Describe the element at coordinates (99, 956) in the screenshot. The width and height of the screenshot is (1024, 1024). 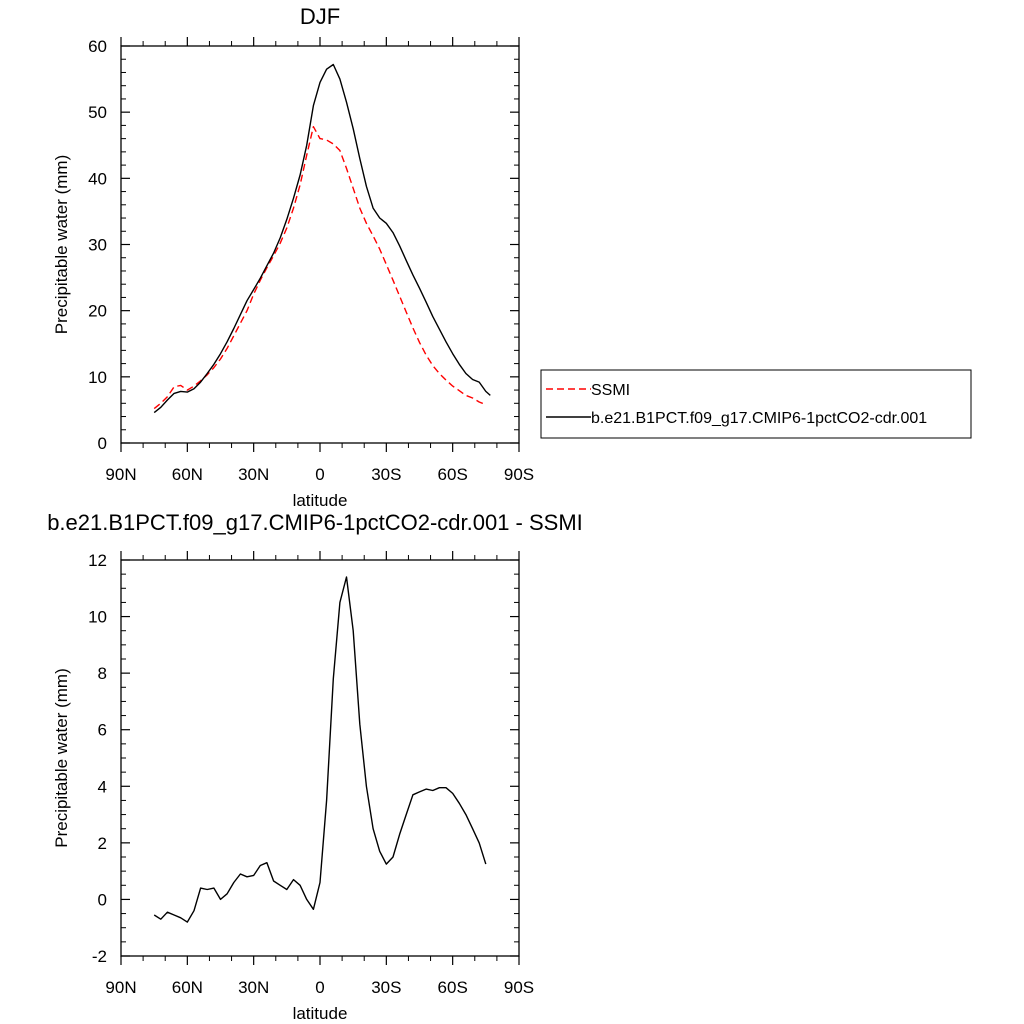
I see `y-tick-label: -2` at that location.